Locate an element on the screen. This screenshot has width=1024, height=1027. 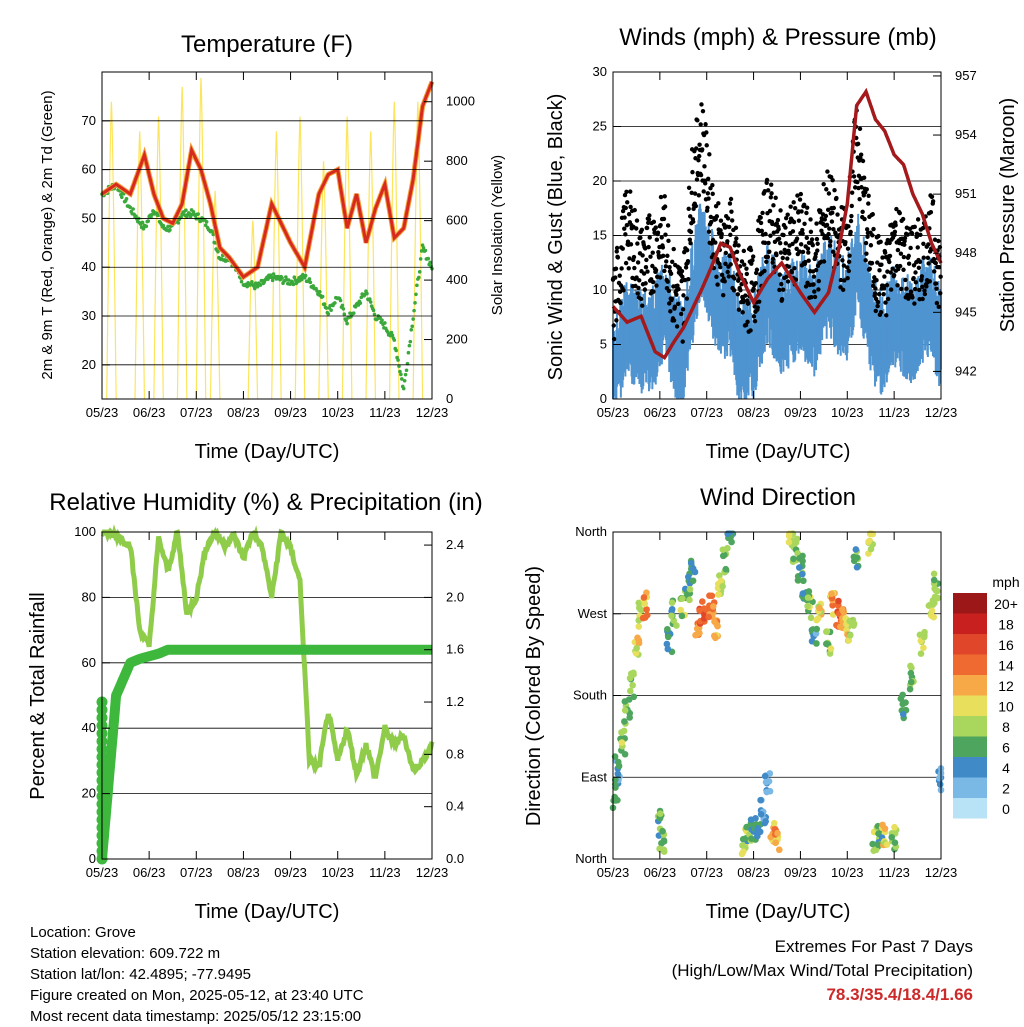
y-tick-right-label: 1.6 is located at coordinates (455, 649).